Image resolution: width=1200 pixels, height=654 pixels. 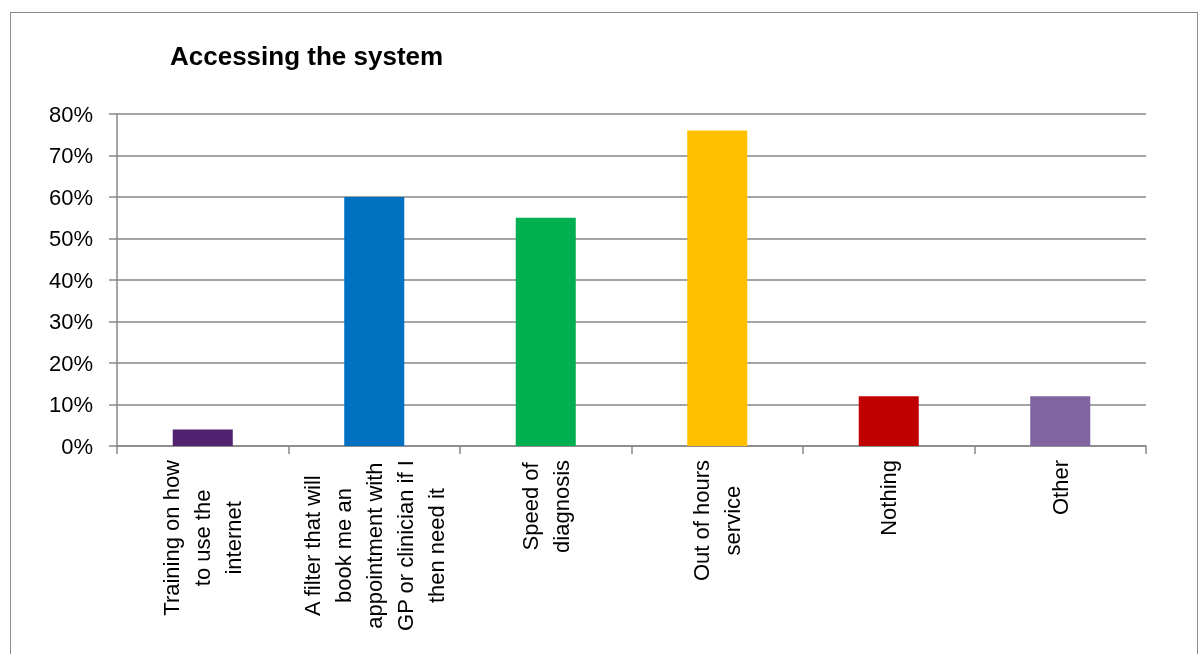 What do you see at coordinates (1060, 488) in the screenshot?
I see `x-tick-label: Other` at bounding box center [1060, 488].